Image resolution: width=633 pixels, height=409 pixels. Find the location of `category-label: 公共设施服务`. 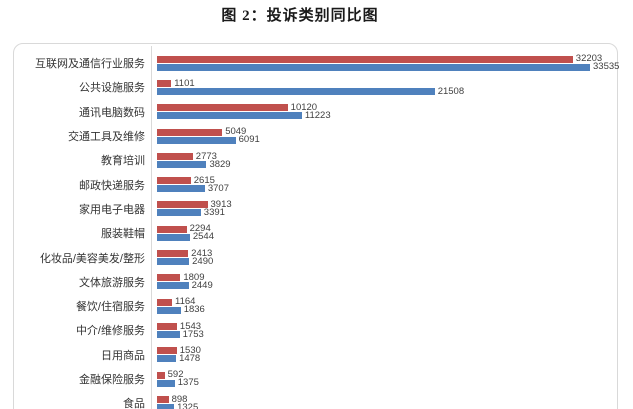

category-label: 公共设施服务 is located at coordinates (112, 88).